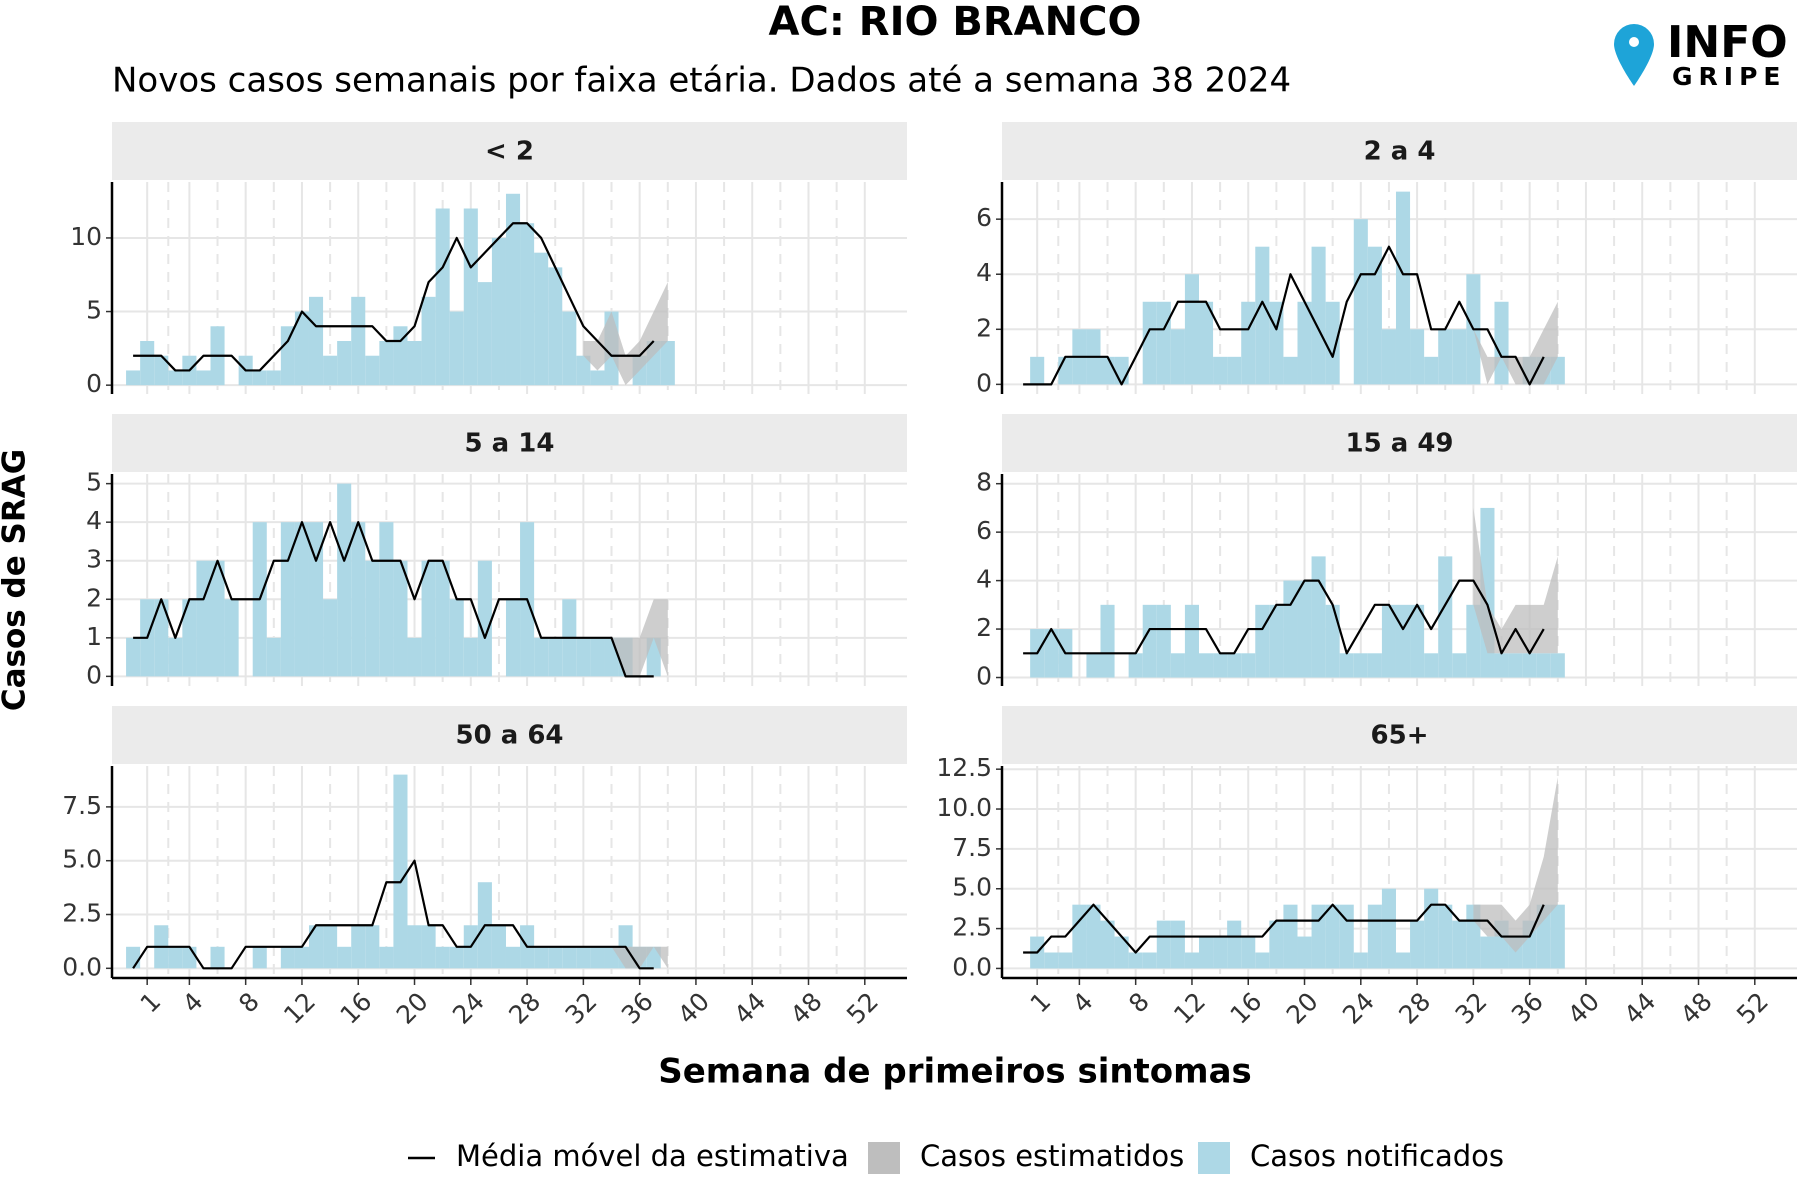  Describe the element at coordinates (652, 1156) in the screenshot. I see `legend-label: Média móvel da estimativa` at that location.